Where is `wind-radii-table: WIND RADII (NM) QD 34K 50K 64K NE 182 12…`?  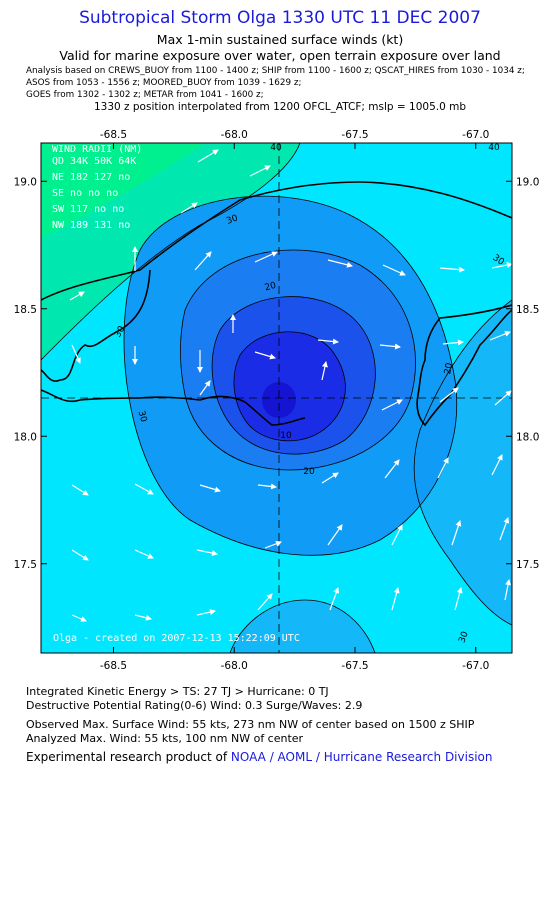 wind-radii-table: WIND RADII (NM) QD 34K 50K 64K NE 182 12… is located at coordinates (97, 187).